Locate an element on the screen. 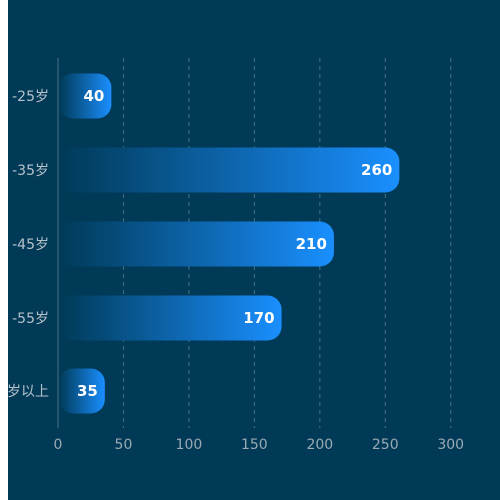 The image size is (500, 500). x-axis-labels: 0 50 100 150 200 250 300 is located at coordinates (259, 445).